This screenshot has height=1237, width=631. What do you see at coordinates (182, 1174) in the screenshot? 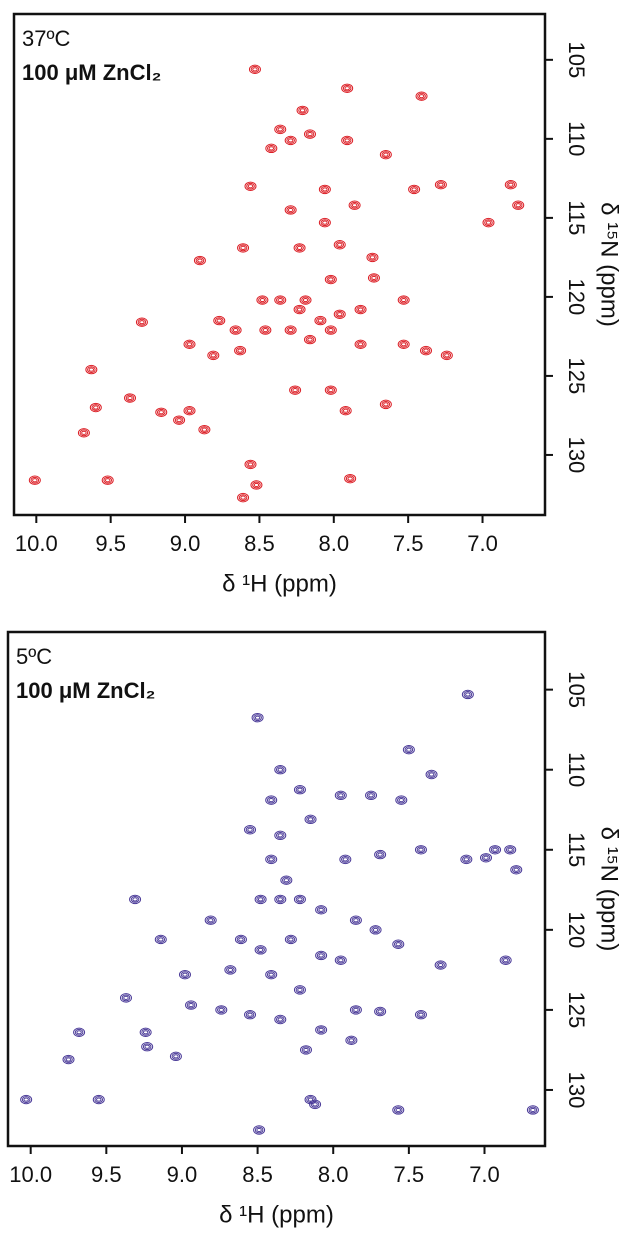
I see `x-tick-label: 9.0` at bounding box center [182, 1174].